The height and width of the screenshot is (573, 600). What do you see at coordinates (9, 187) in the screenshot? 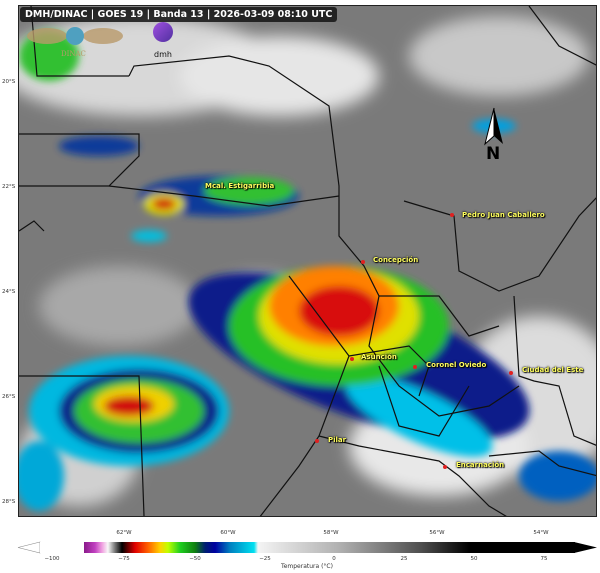
I see `lat-label: 22°S` at bounding box center [9, 187].